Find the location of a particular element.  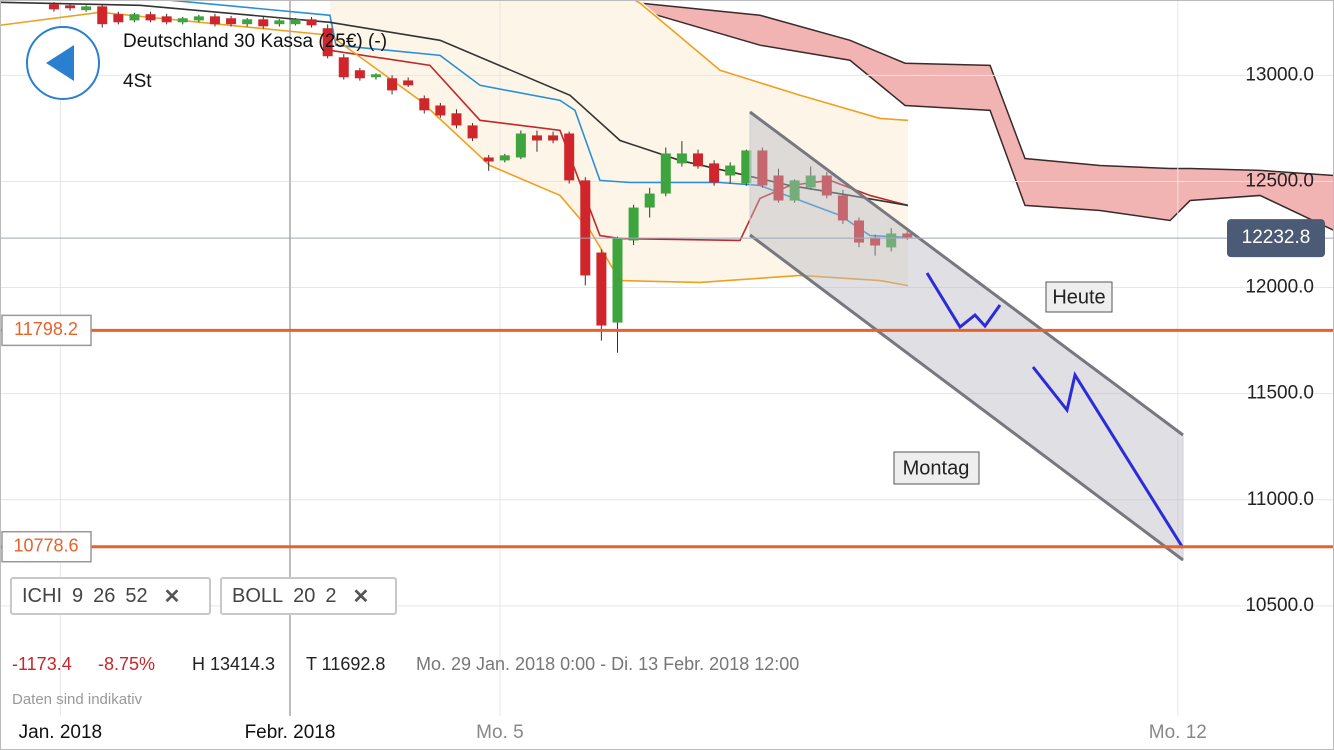

x-tick-label: Mo. 5 is located at coordinates (500, 732).